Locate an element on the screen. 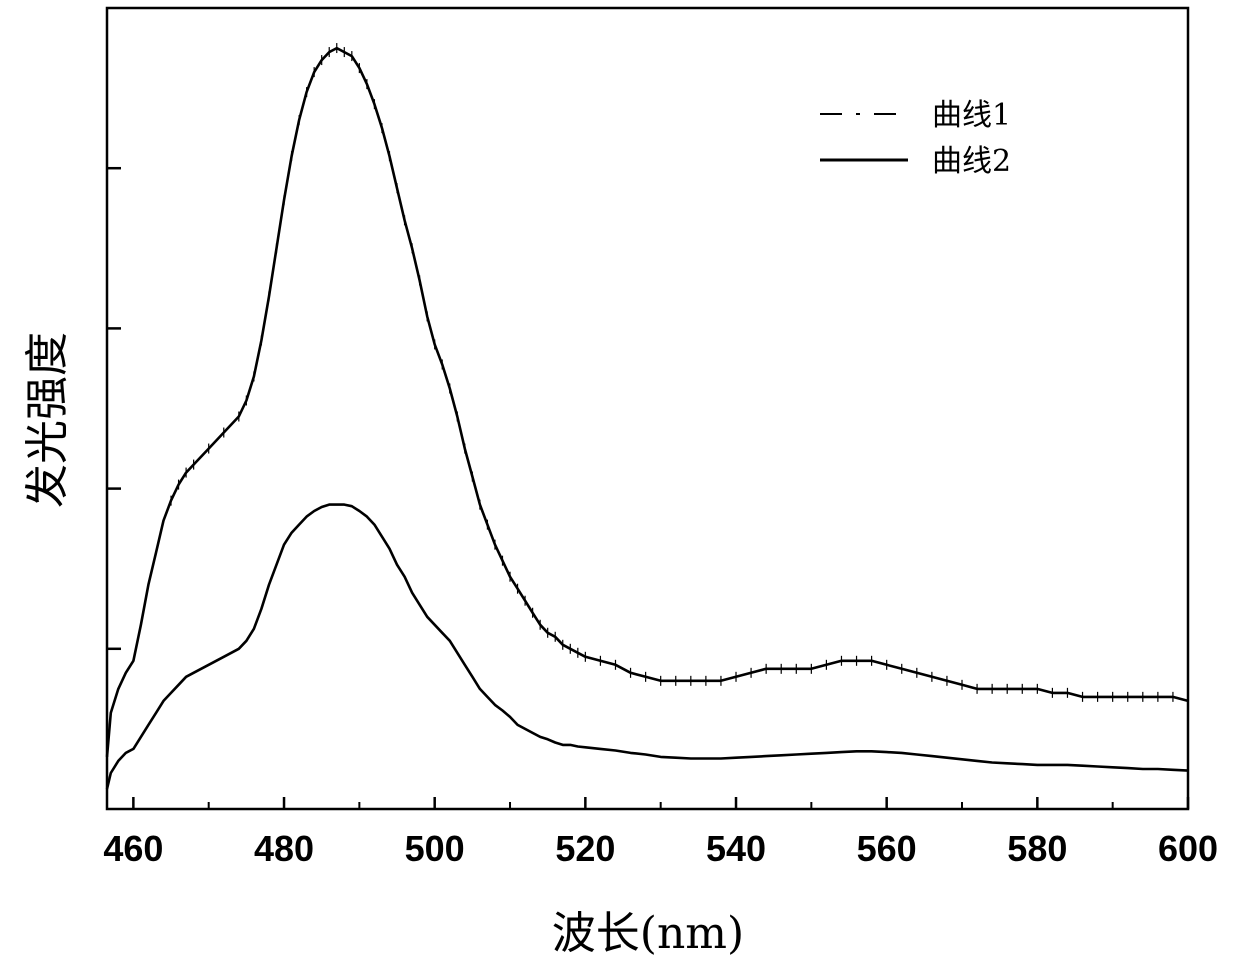  x-tick-label-560: 560 is located at coordinates (887, 848).